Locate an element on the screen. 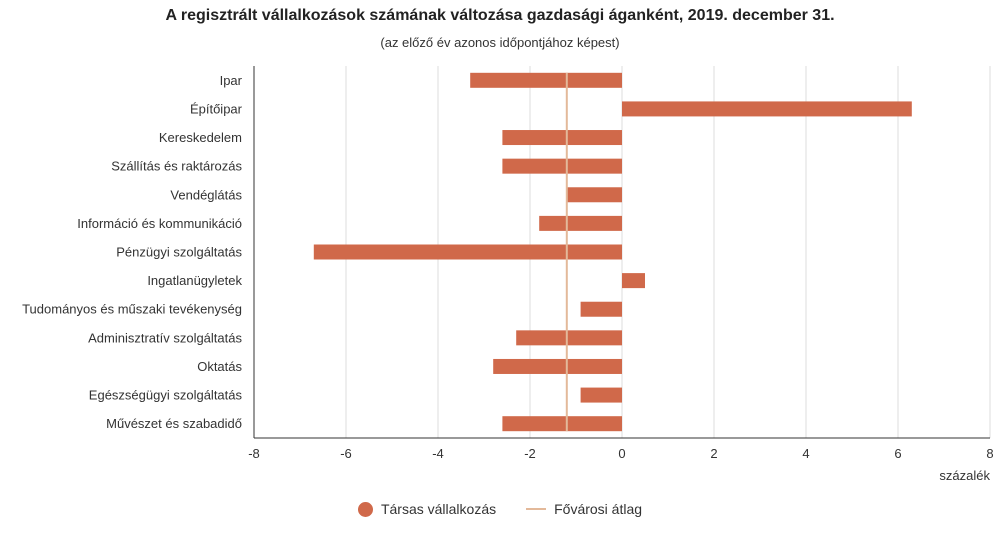 Image resolution: width=1000 pixels, height=535 pixels. x-tick-label: -6 is located at coordinates (346, 453).